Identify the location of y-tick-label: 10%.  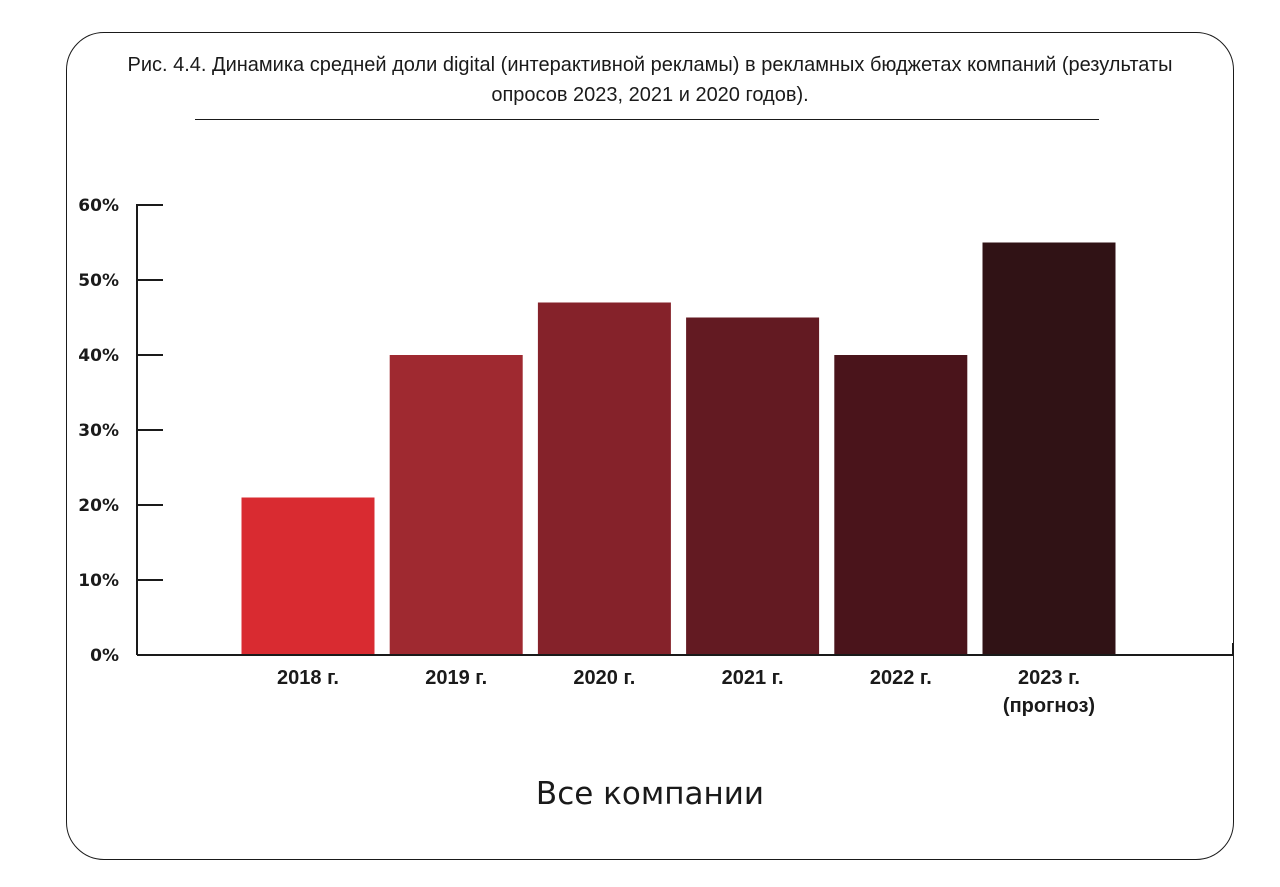
(98, 581).